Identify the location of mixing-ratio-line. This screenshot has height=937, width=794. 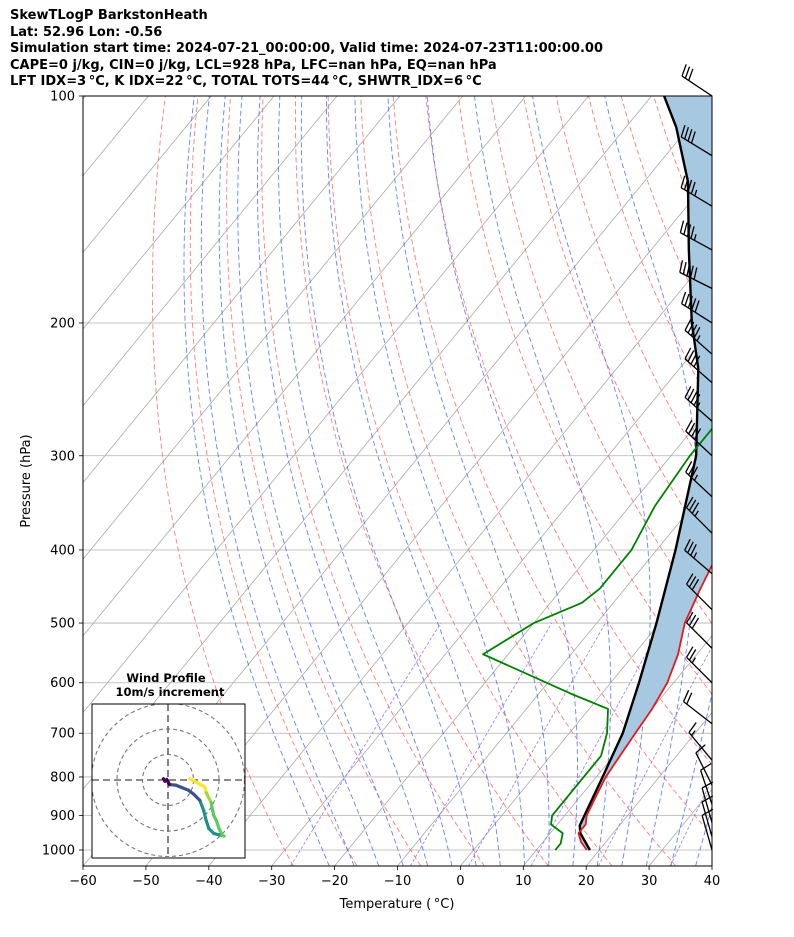
(655, 755).